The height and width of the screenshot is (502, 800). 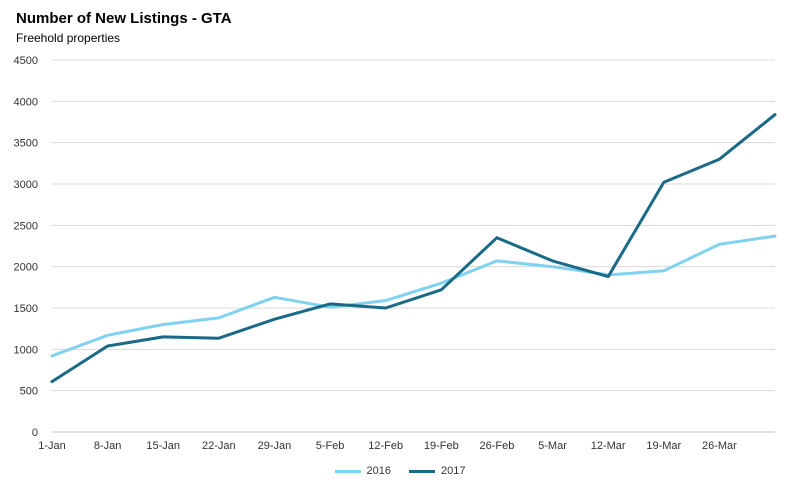 I want to click on y-tick-label: 2500, so click(x=26, y=226).